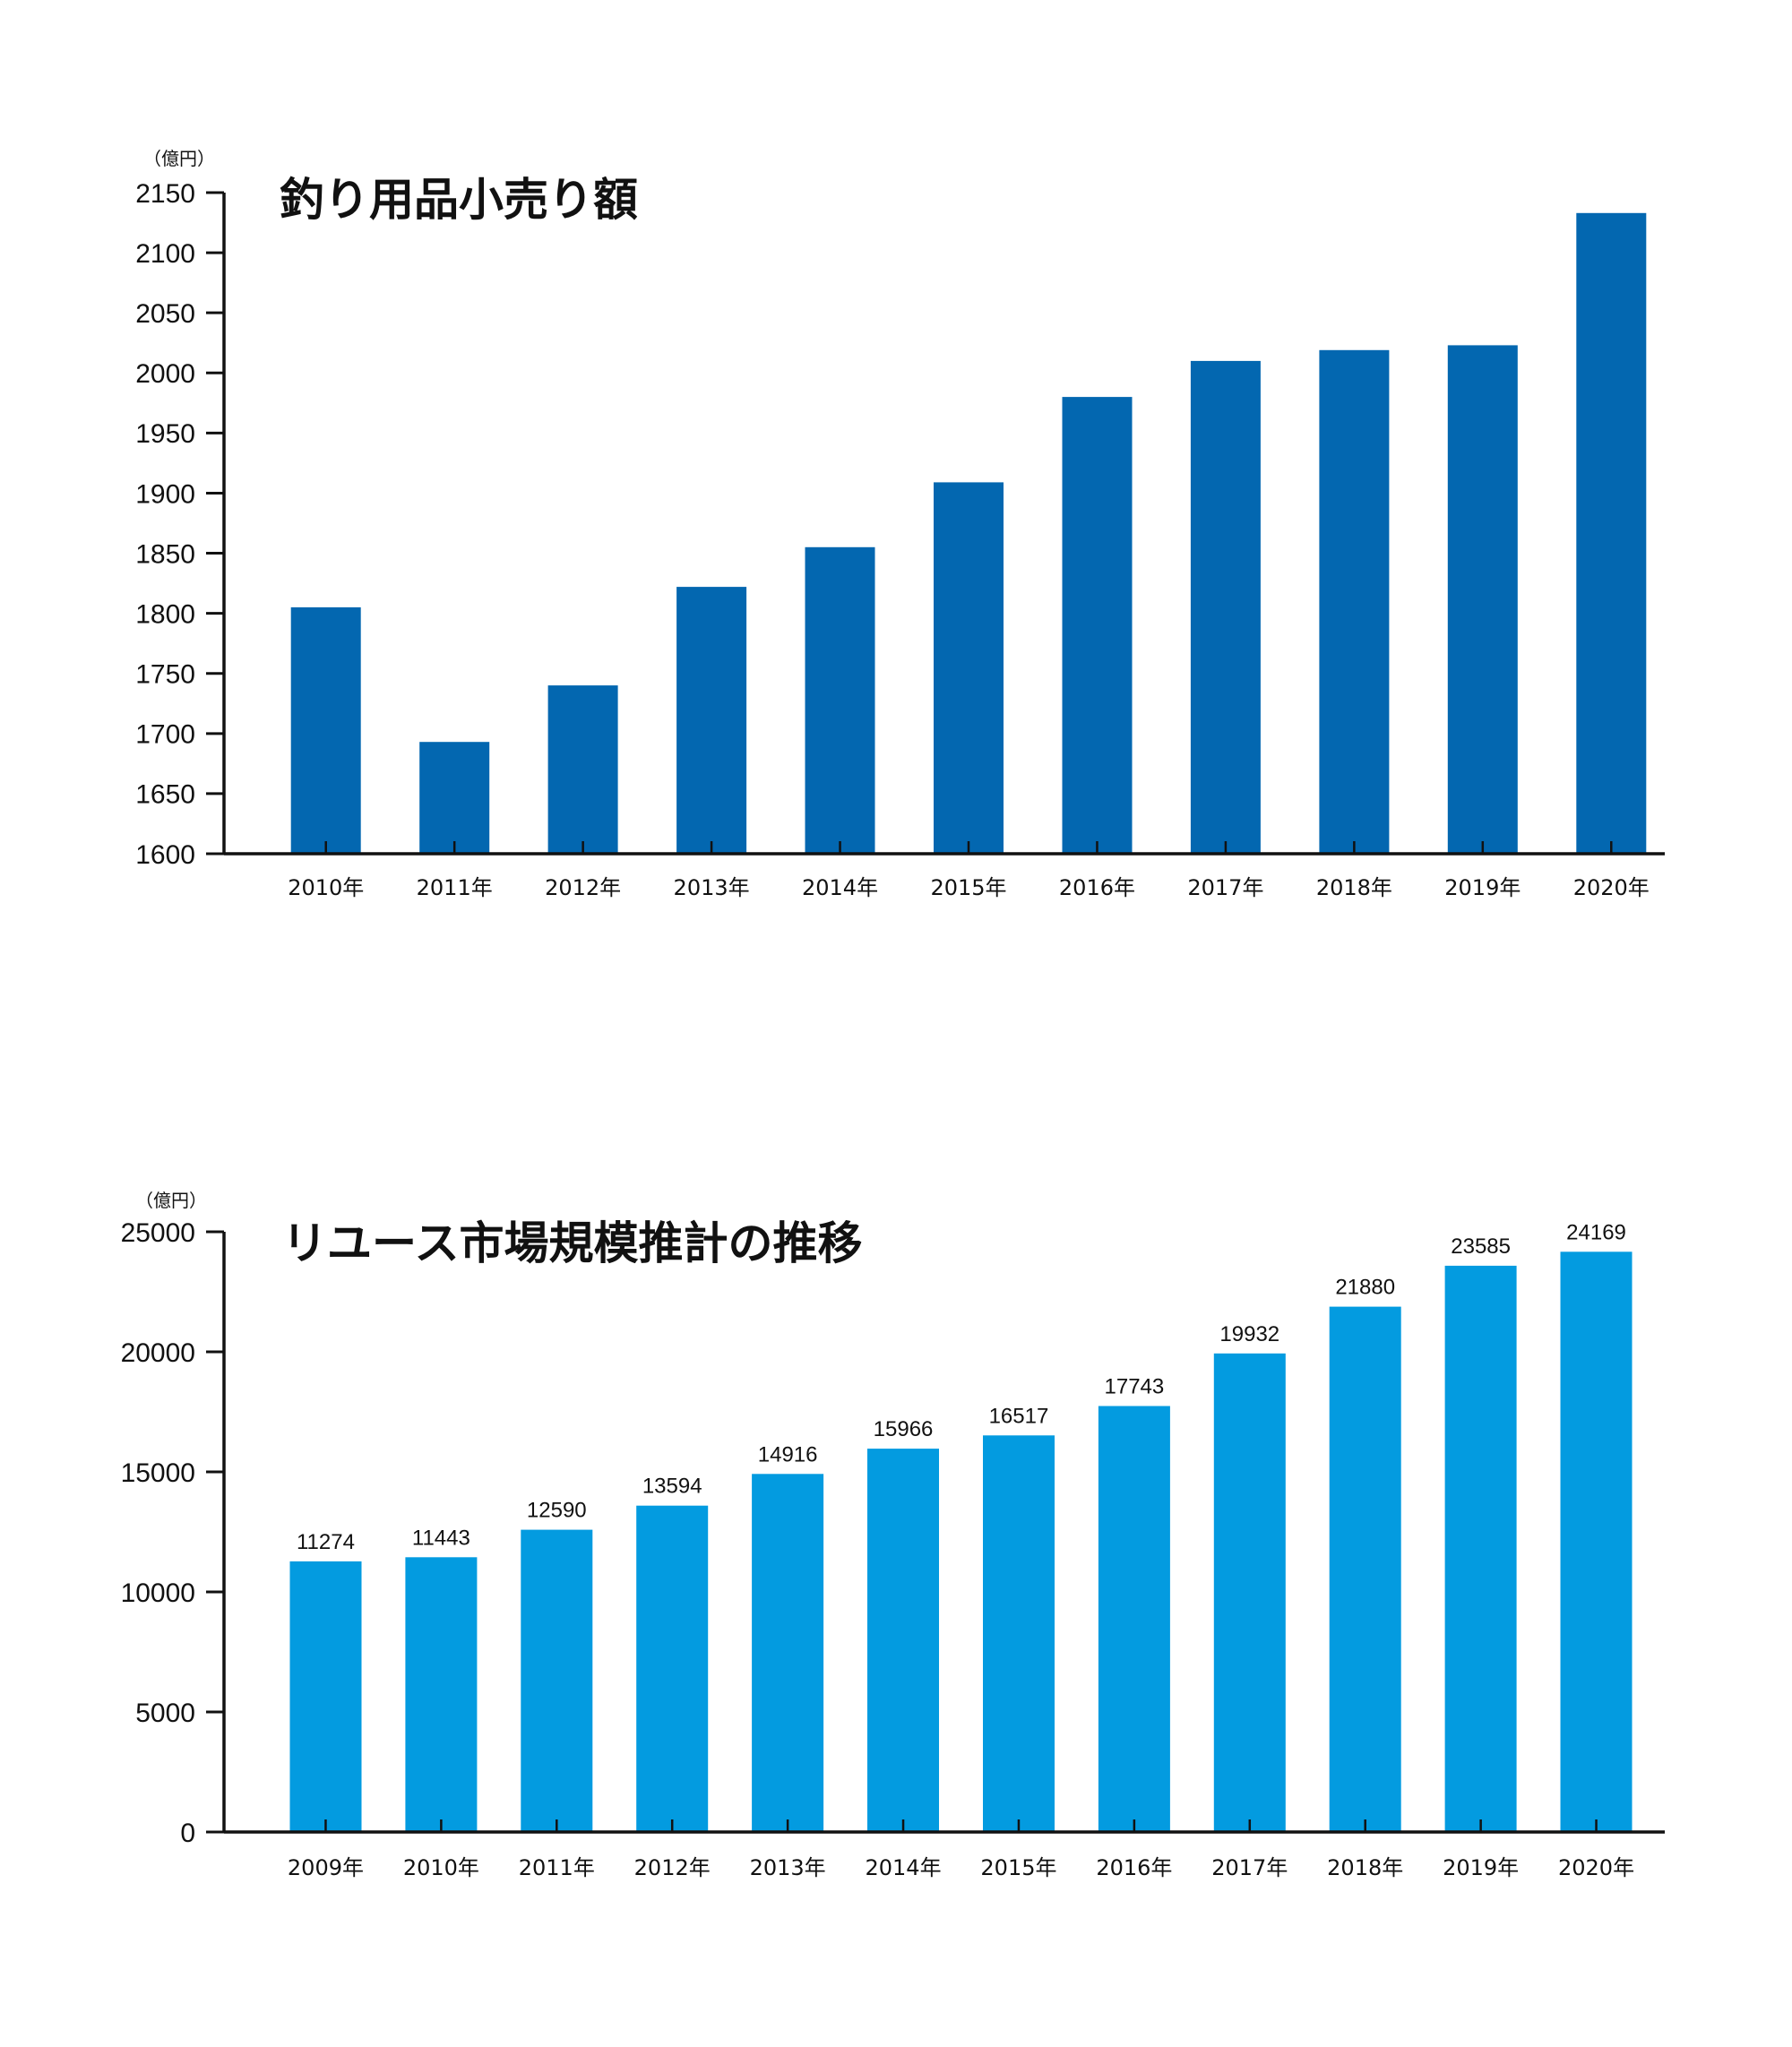  I want to click on y-tick-label: 5000, so click(165, 1713).